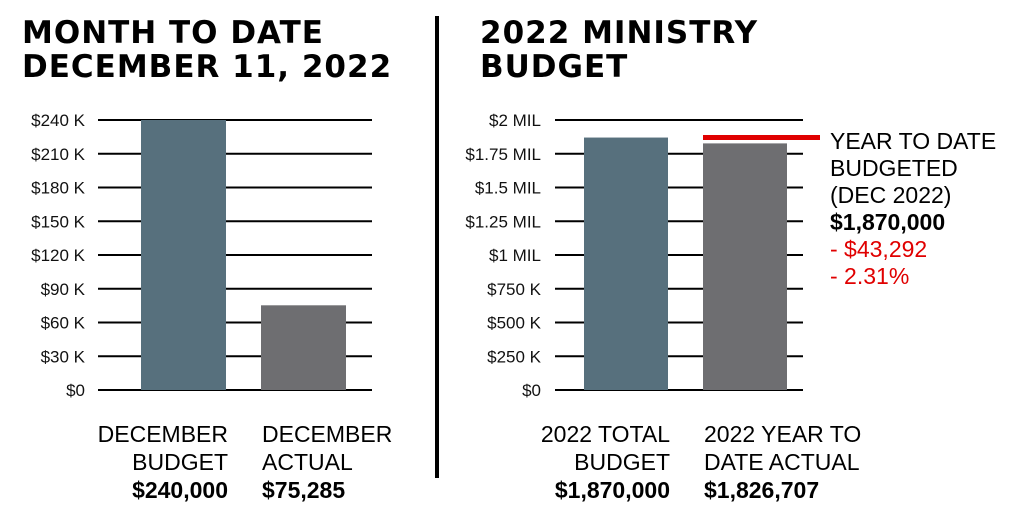  Describe the element at coordinates (58, 188) in the screenshot. I see `left-chart-ytick-label: $180 K` at that location.